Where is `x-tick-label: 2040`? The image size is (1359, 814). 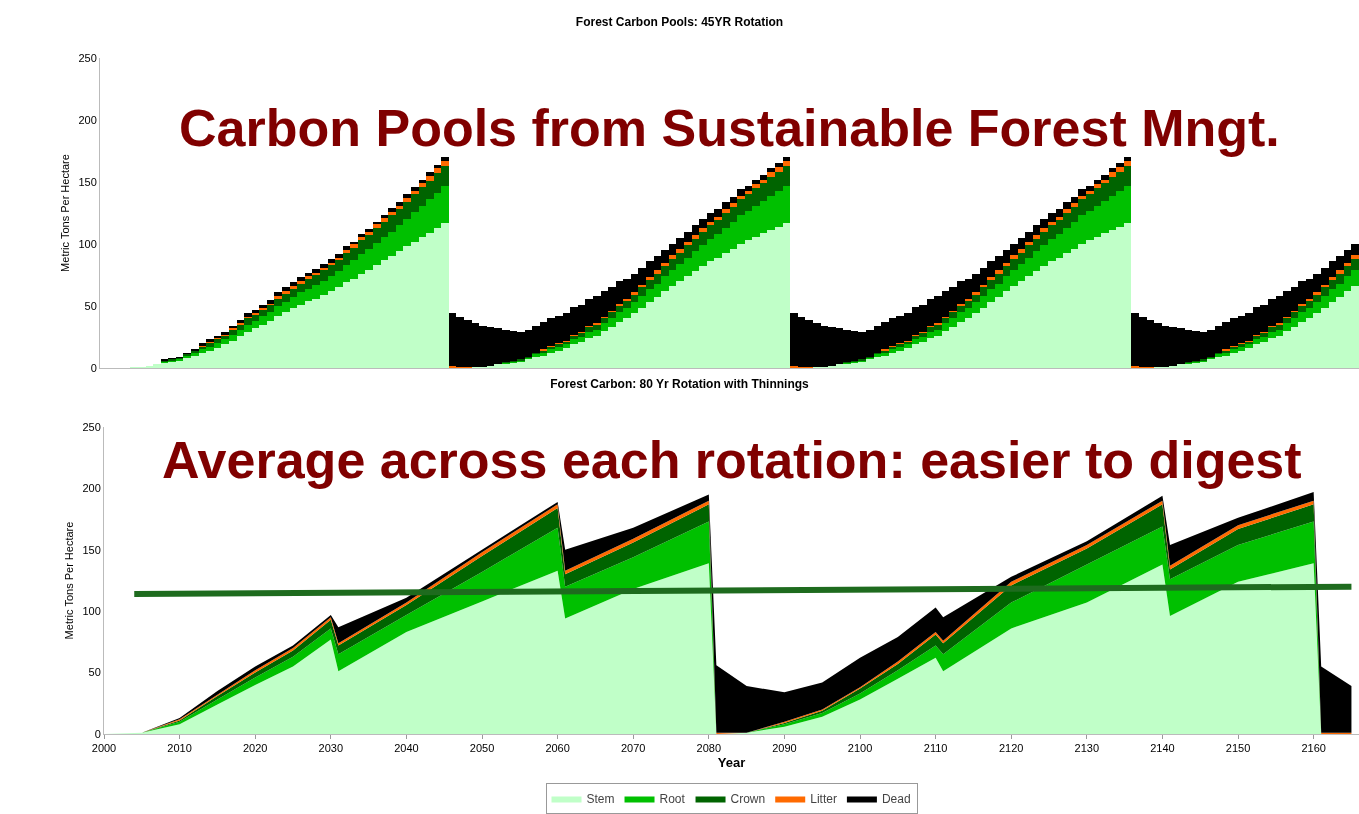
x-tick-label: 2040 is located at coordinates (406, 748).